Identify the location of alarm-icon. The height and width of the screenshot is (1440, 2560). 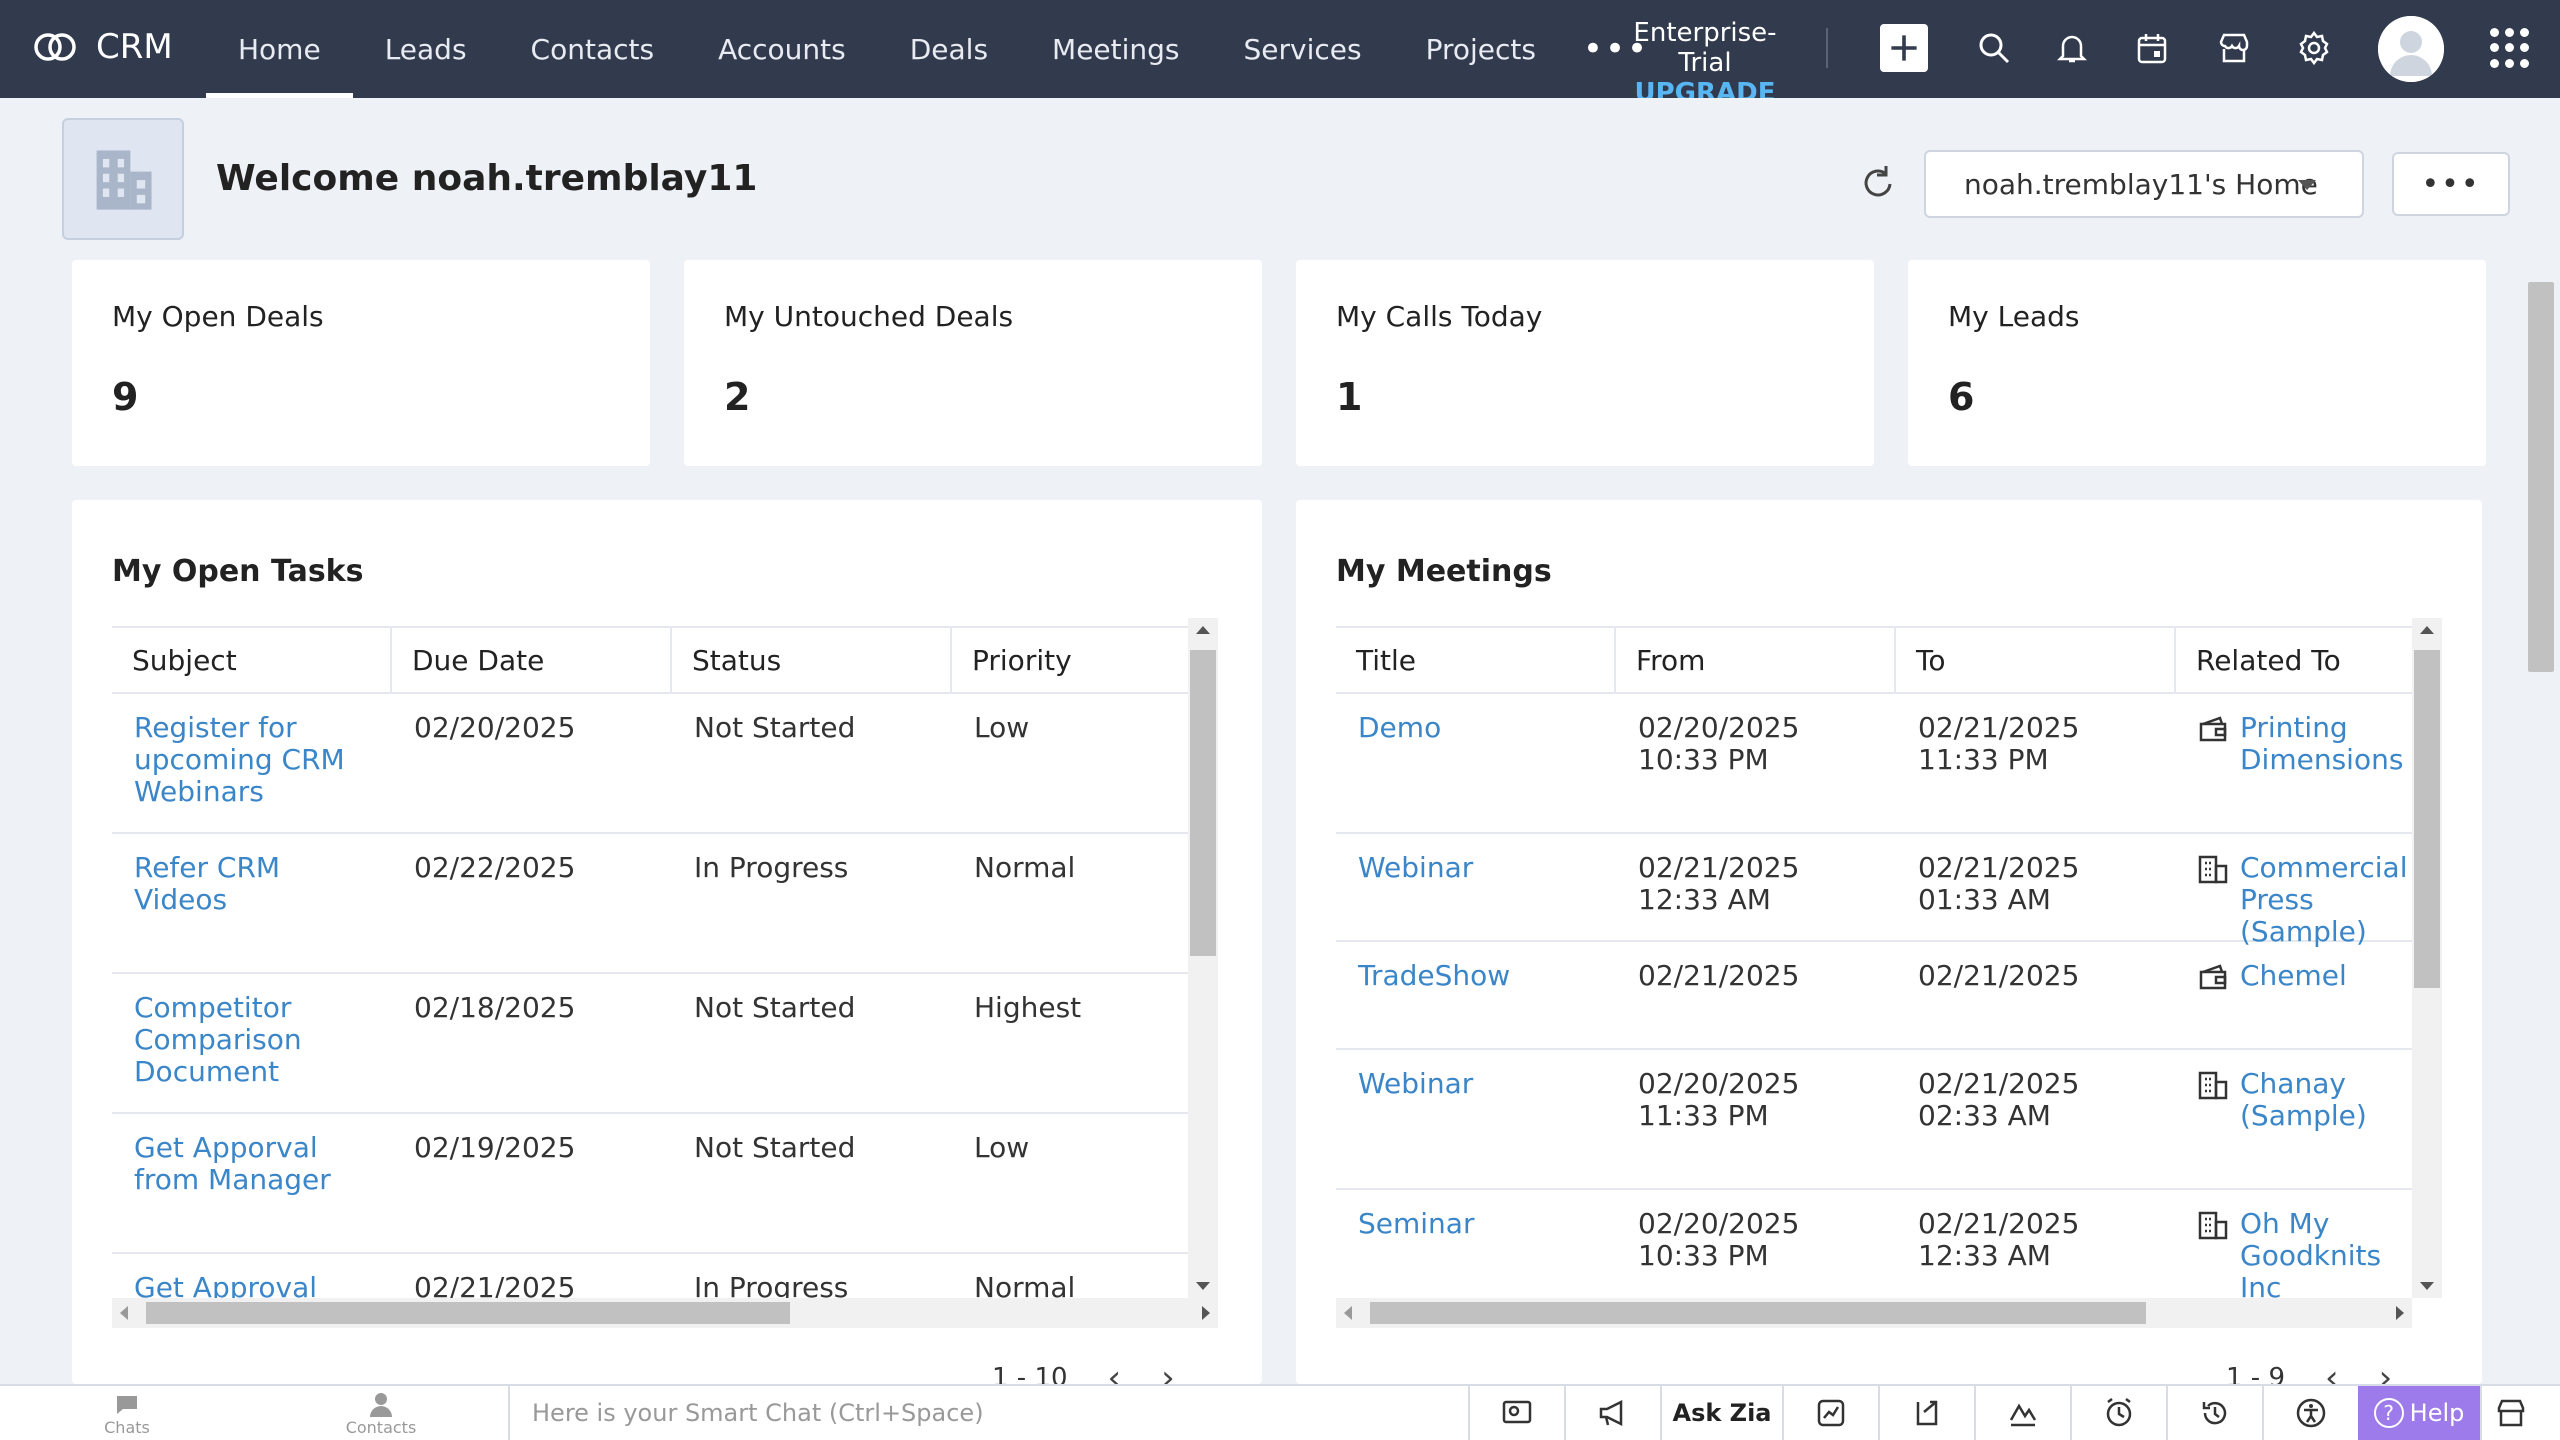
(2119, 1412).